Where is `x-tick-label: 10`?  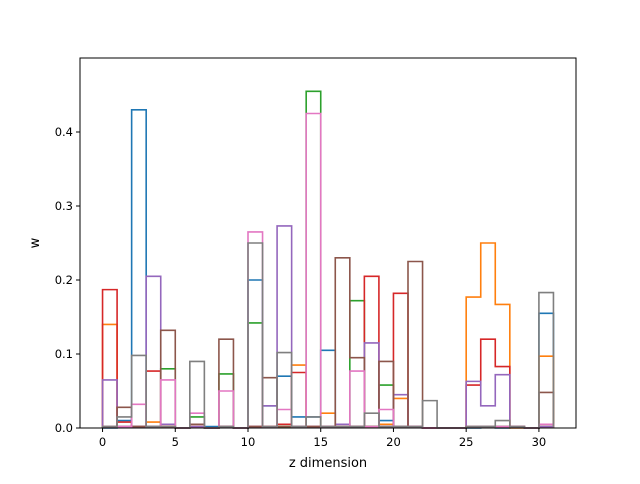 x-tick-label: 10 is located at coordinates (248, 442).